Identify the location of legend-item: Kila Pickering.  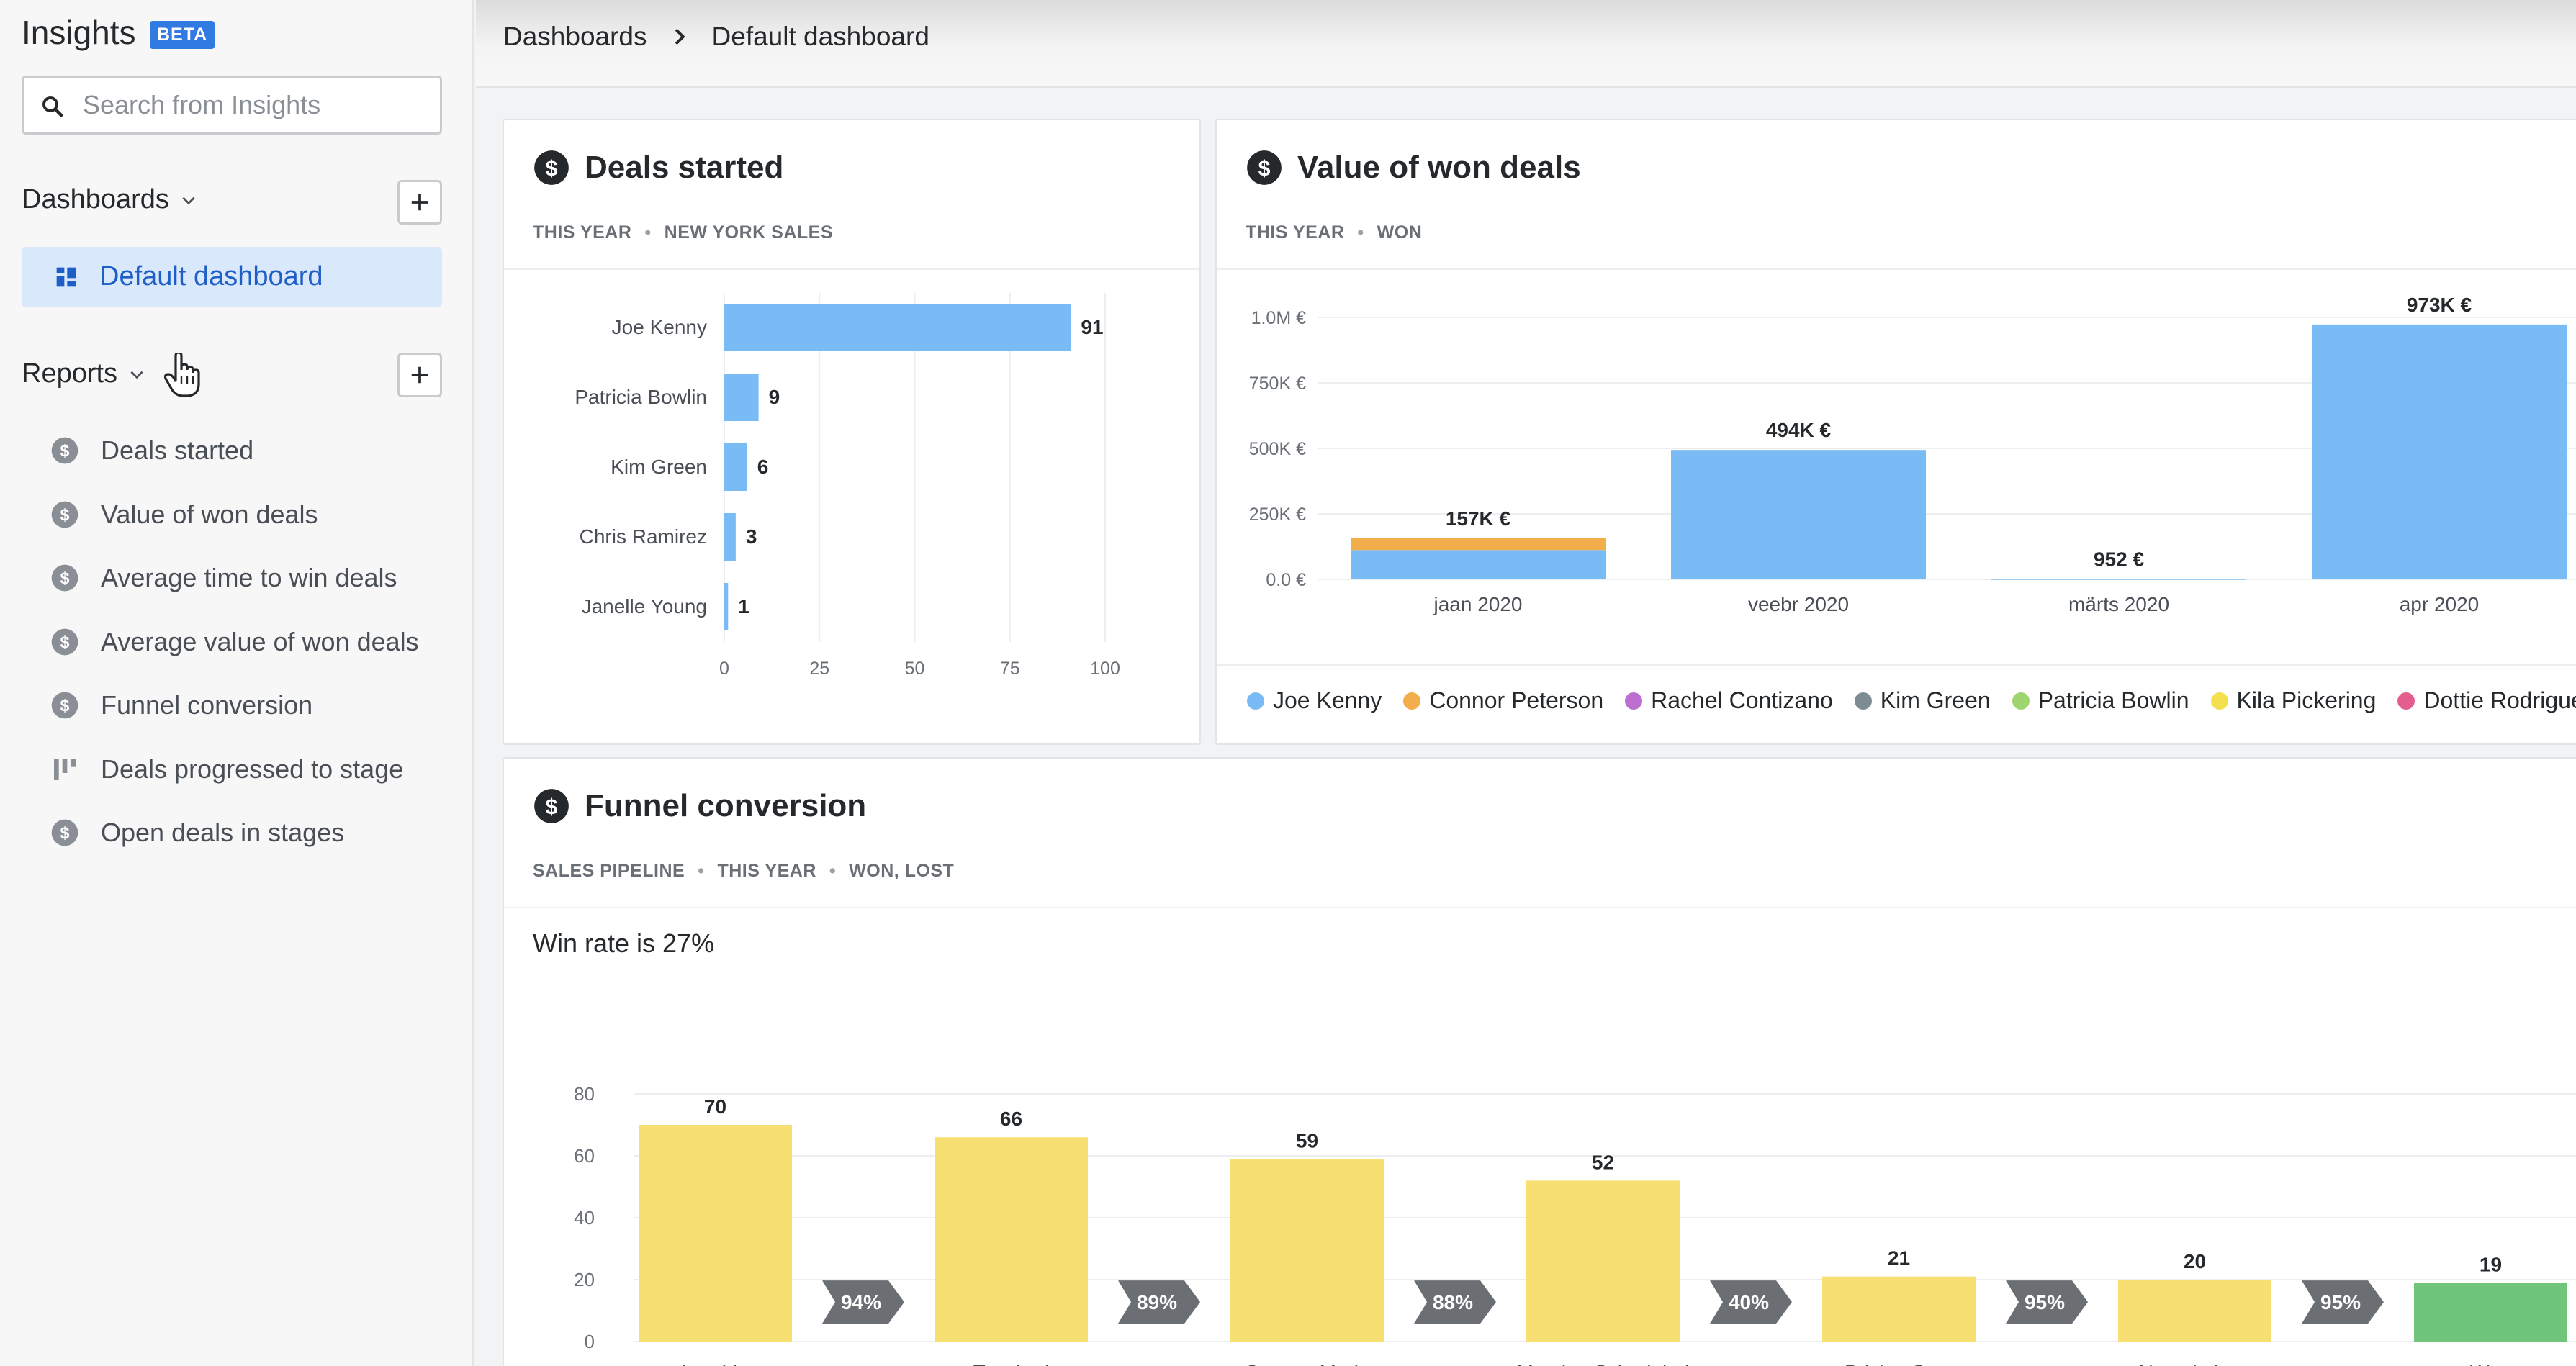
(2293, 700).